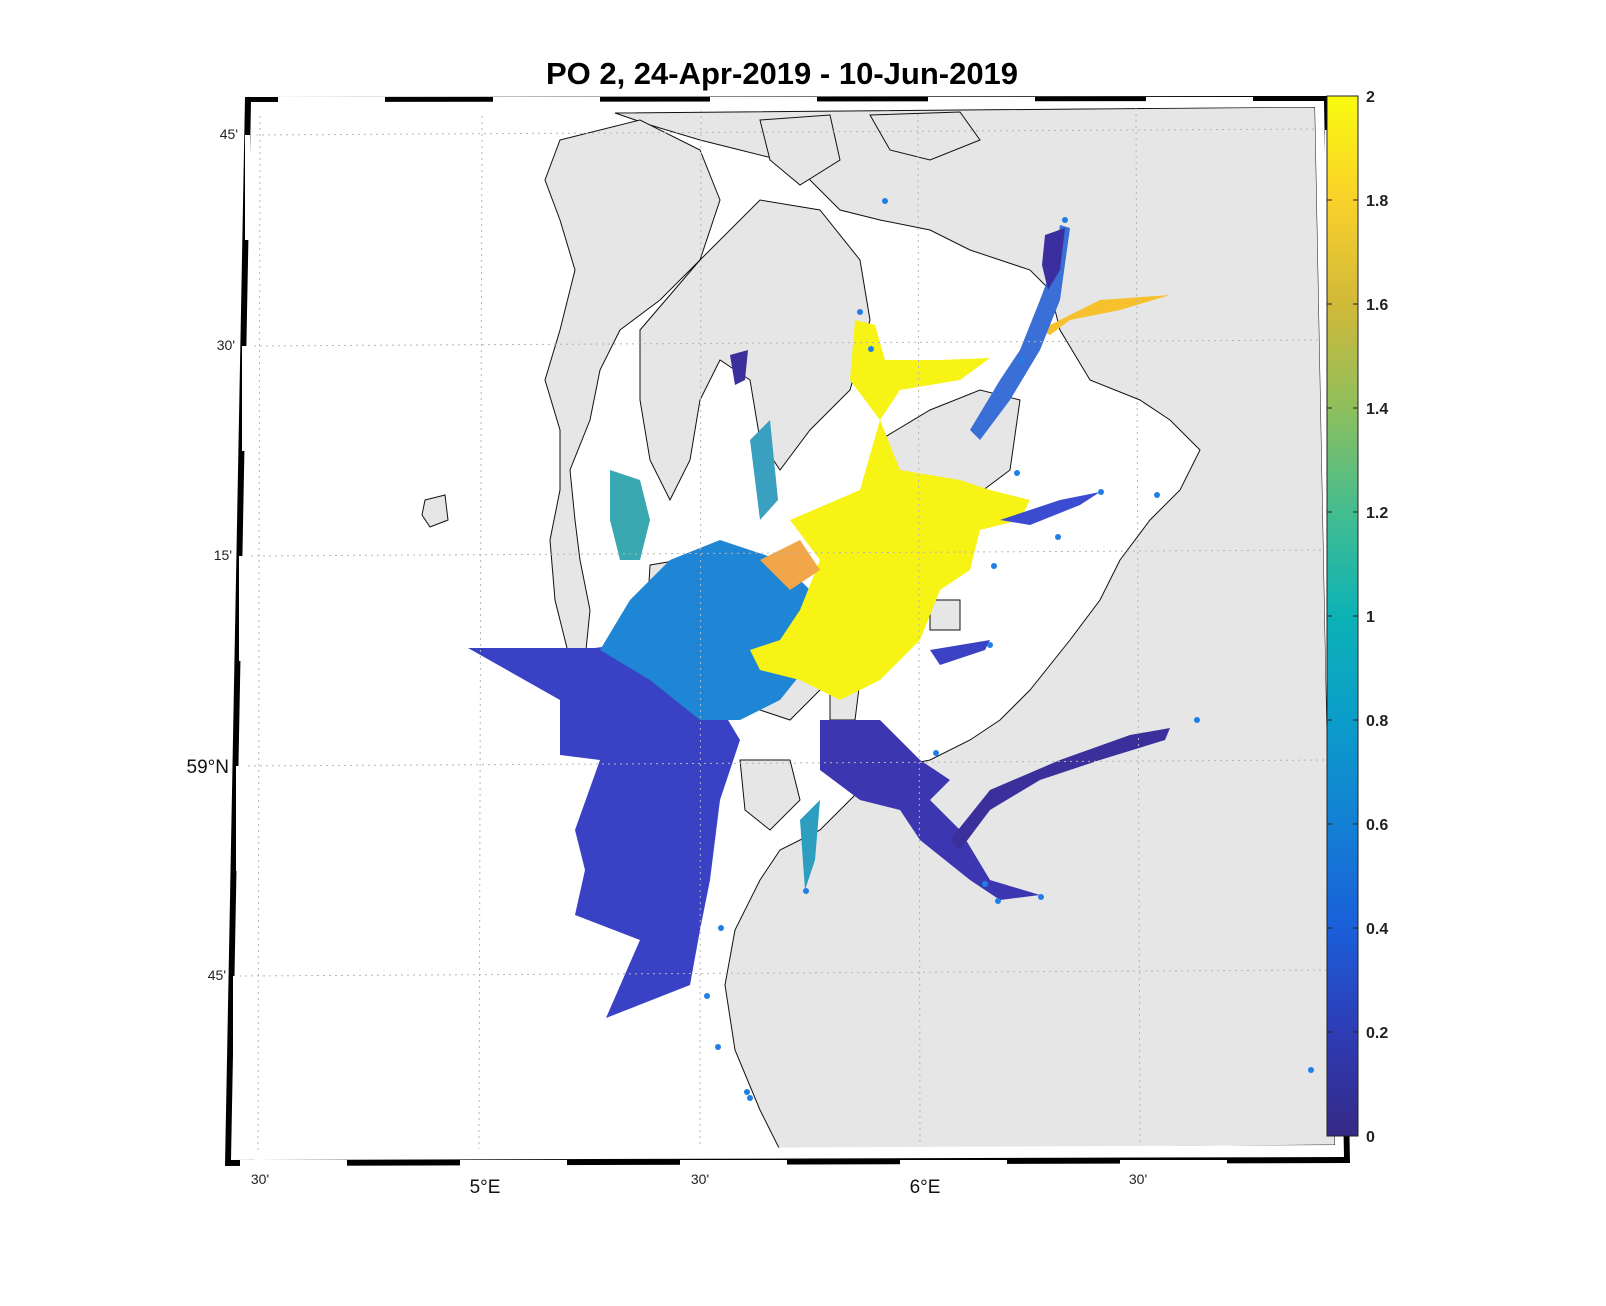 The height and width of the screenshot is (1306, 1606). What do you see at coordinates (710, 630) in the screenshot?
I see `region-central-basin` at bounding box center [710, 630].